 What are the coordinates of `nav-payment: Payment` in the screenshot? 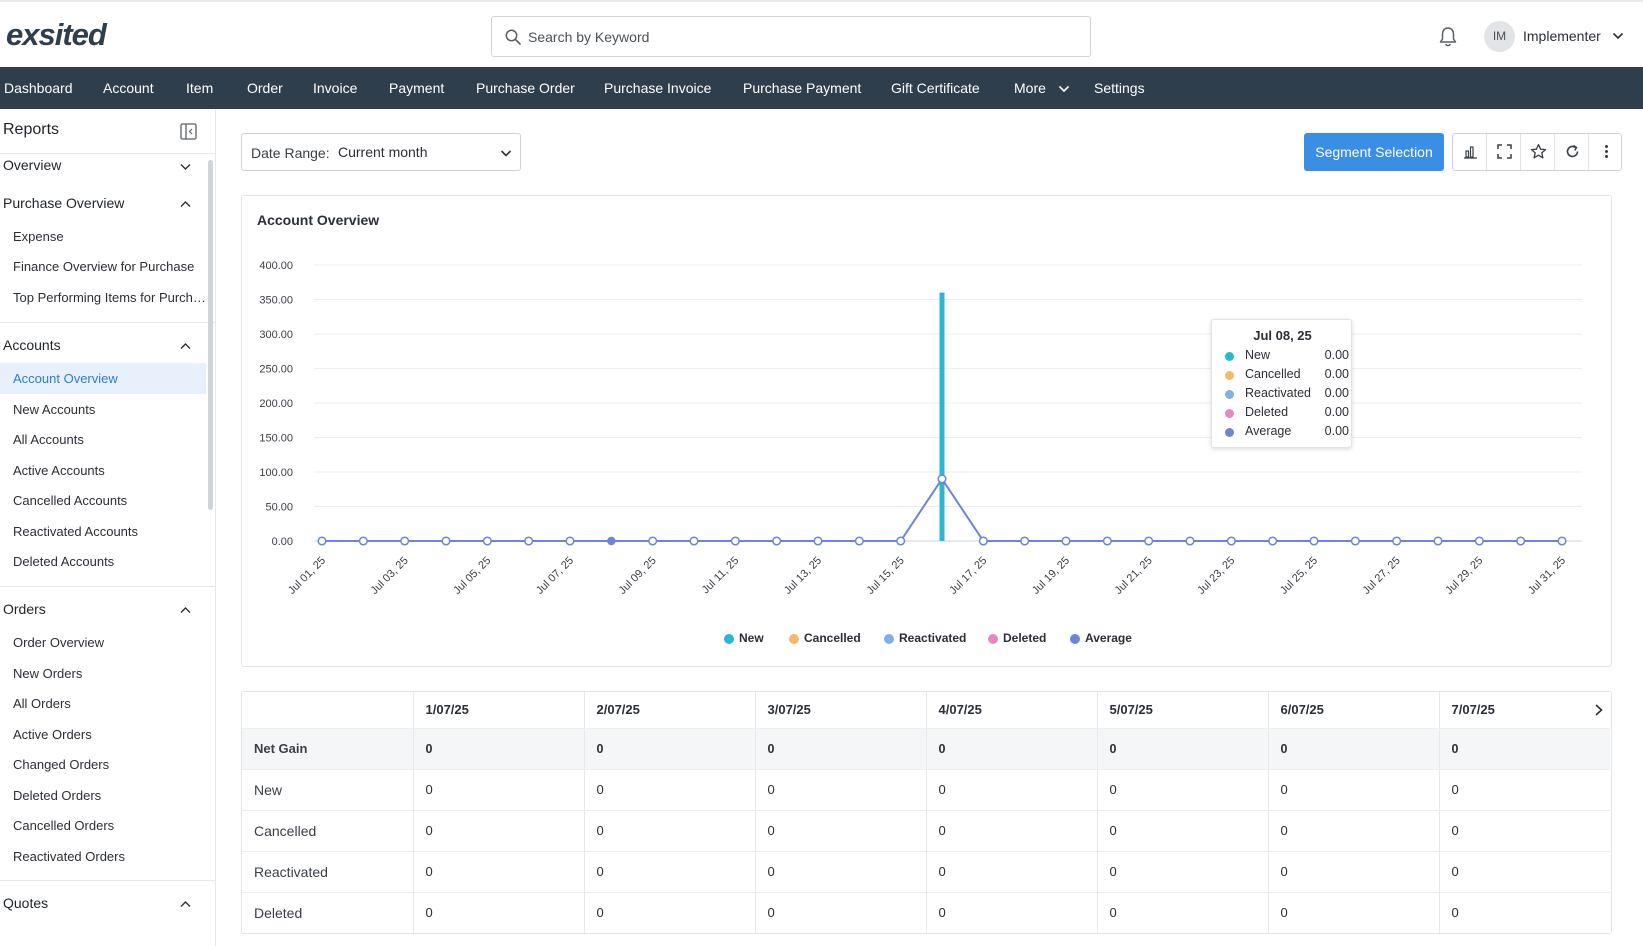 It's located at (417, 88).